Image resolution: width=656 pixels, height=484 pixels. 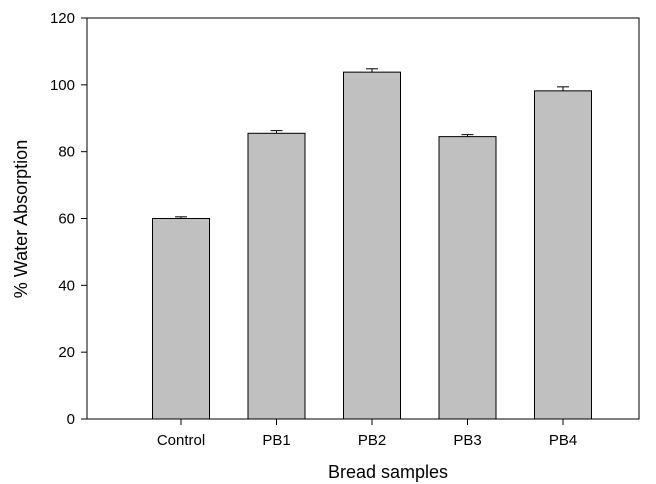 What do you see at coordinates (388, 472) in the screenshot?
I see `x-axis-title: Bread samples` at bounding box center [388, 472].